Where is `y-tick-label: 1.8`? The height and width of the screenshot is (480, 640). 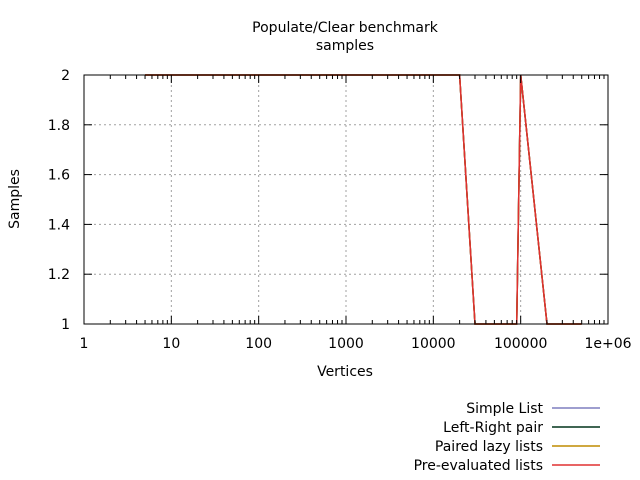
y-tick-label: 1.8 is located at coordinates (59, 126).